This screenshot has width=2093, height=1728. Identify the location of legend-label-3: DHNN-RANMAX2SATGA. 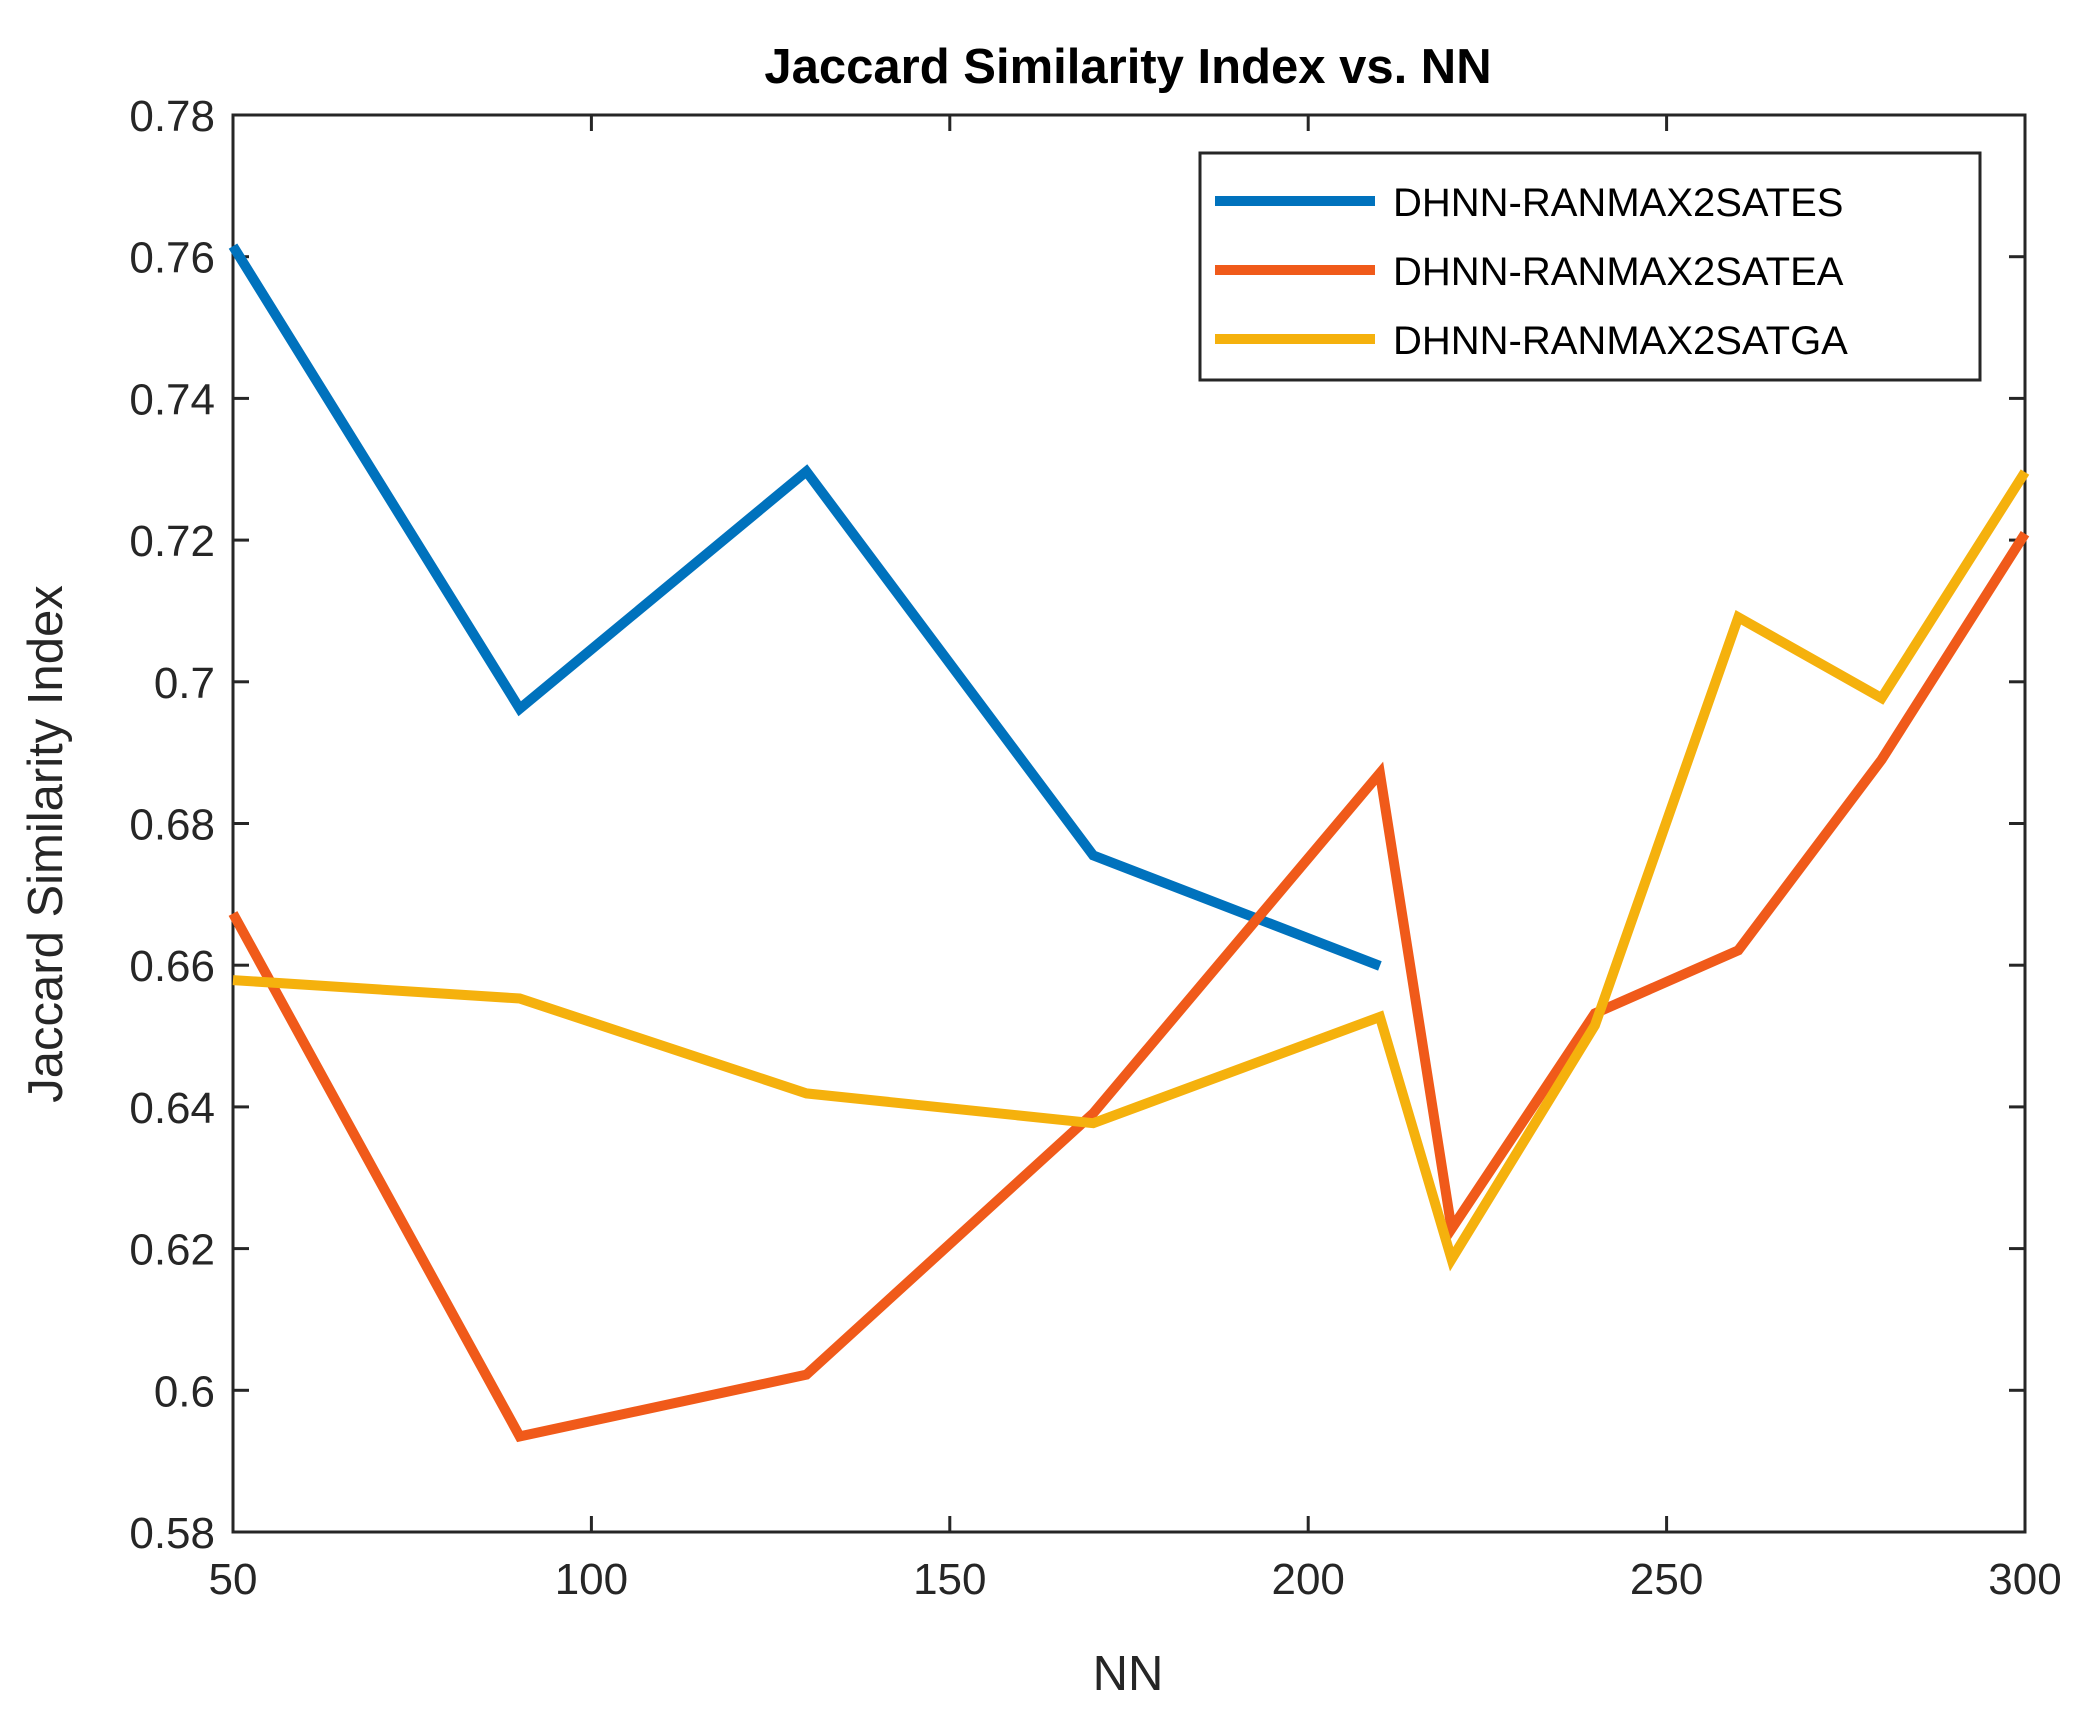
(1620, 341).